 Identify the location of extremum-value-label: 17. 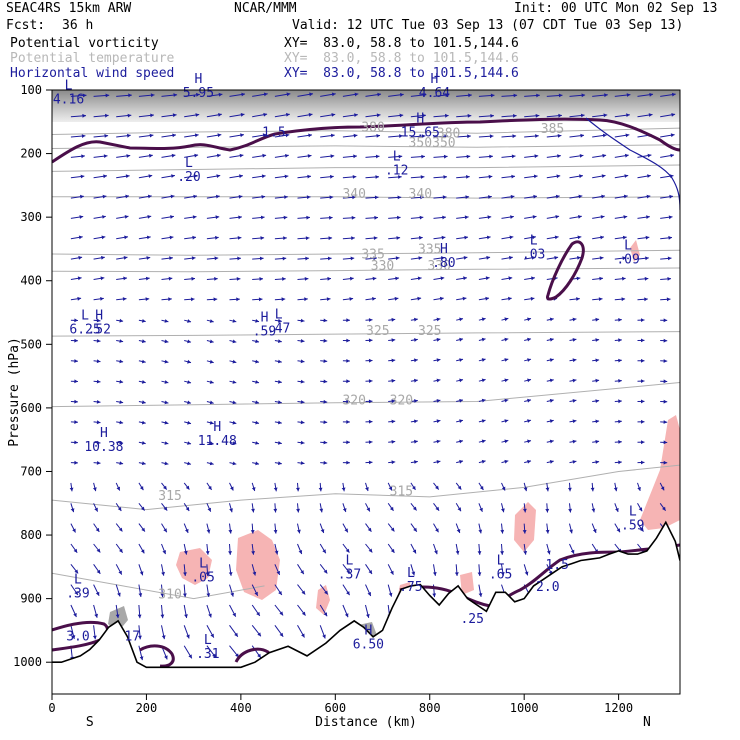
(132, 637).